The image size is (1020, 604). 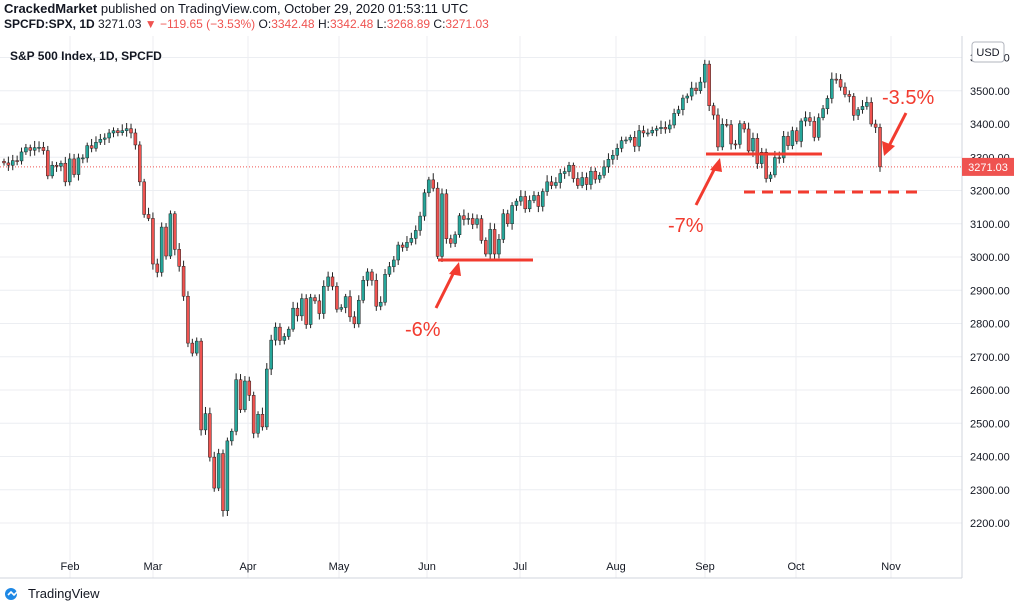 What do you see at coordinates (990, 125) in the screenshot?
I see `price-tick-label: 3400.00` at bounding box center [990, 125].